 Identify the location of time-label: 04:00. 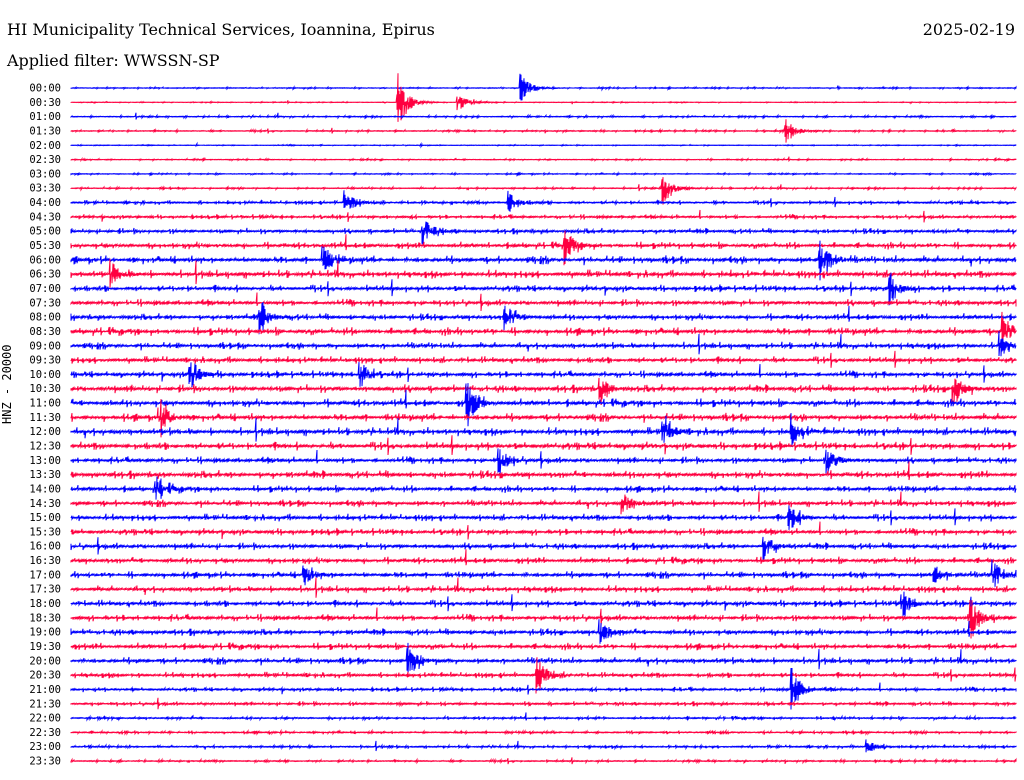
(45, 203).